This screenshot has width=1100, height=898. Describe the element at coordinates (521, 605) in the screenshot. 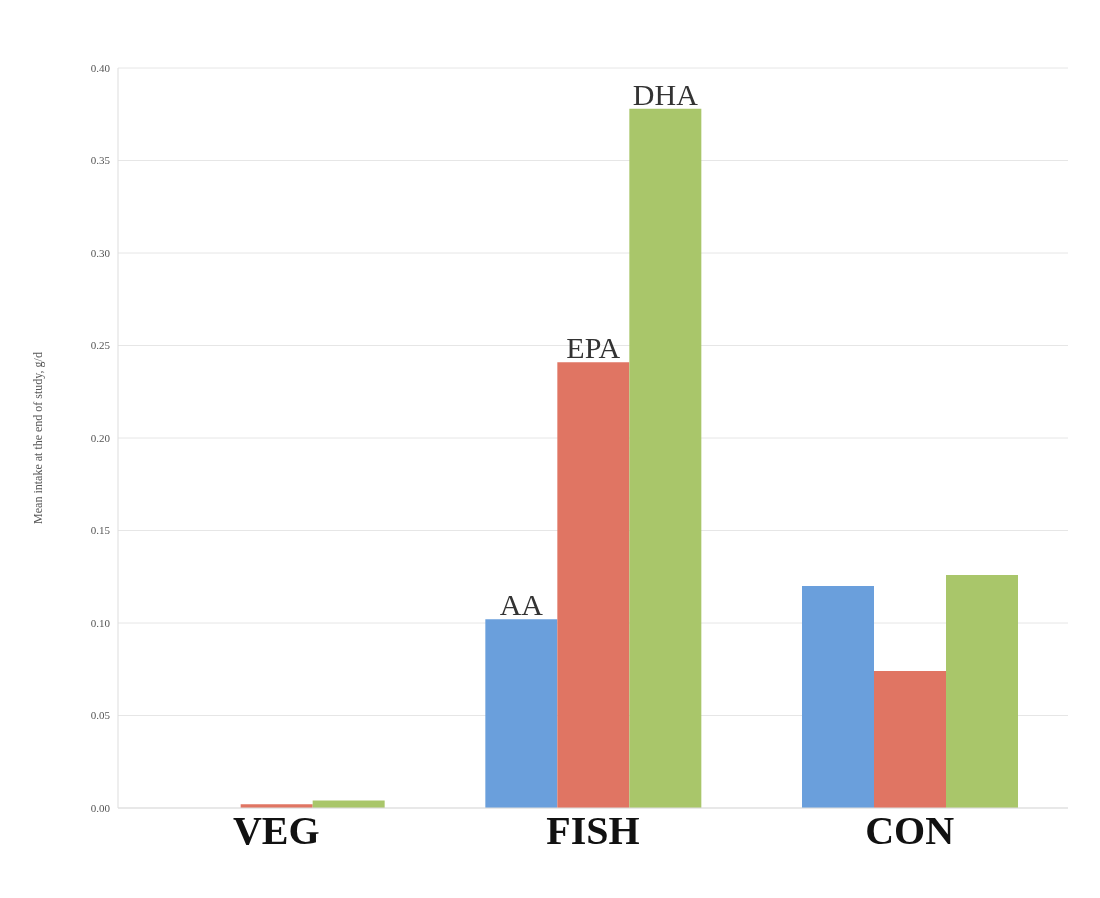

I see `series-label: AA` at that location.